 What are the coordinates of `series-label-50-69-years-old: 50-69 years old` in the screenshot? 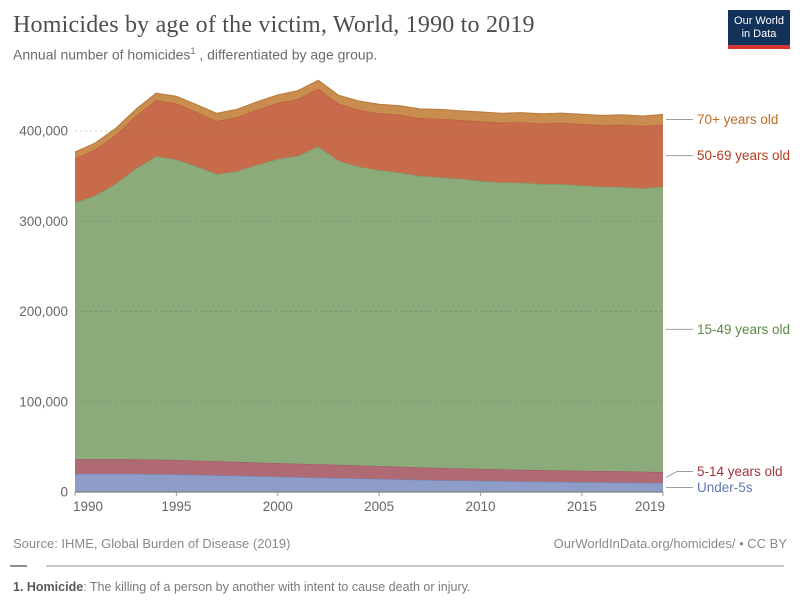 It's located at (743, 155).